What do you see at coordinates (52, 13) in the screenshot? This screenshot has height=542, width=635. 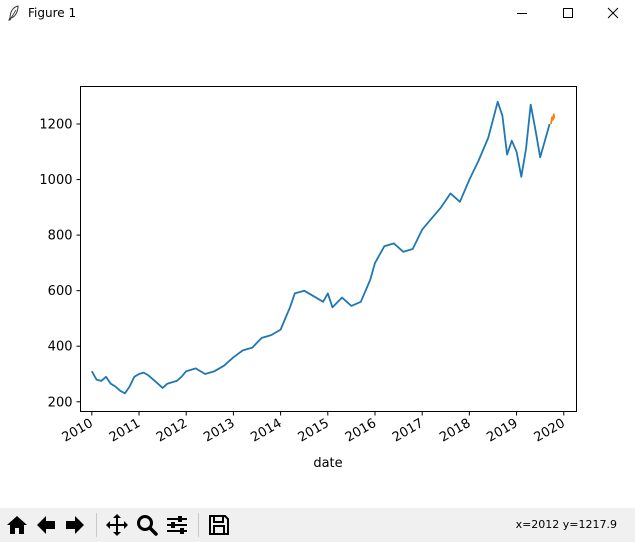 I see `window-title: Figure 1` at bounding box center [52, 13].